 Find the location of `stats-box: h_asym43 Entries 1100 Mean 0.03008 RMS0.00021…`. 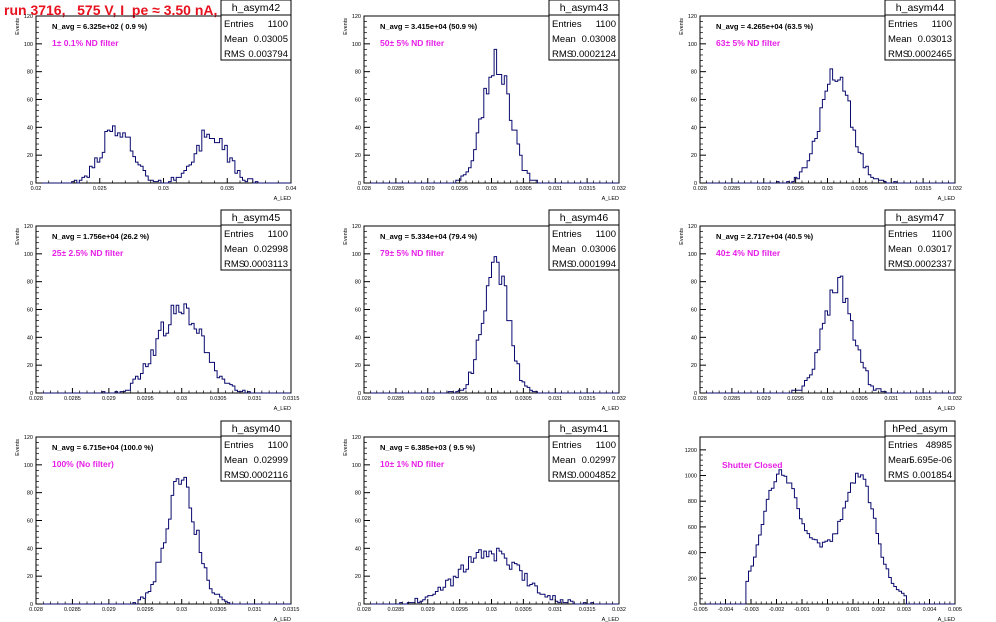

stats-box: h_asym43 Entries 1100 Mean 0.03008 RMS0.00021… is located at coordinates (584, 30).